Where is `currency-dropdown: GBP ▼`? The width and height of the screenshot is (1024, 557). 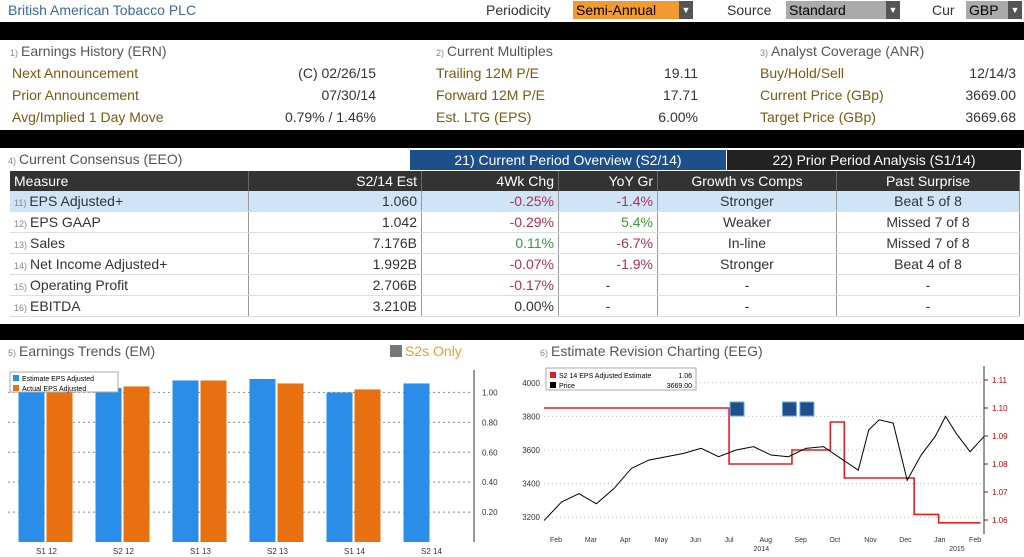
currency-dropdown: GBP ▼ is located at coordinates (994, 10).